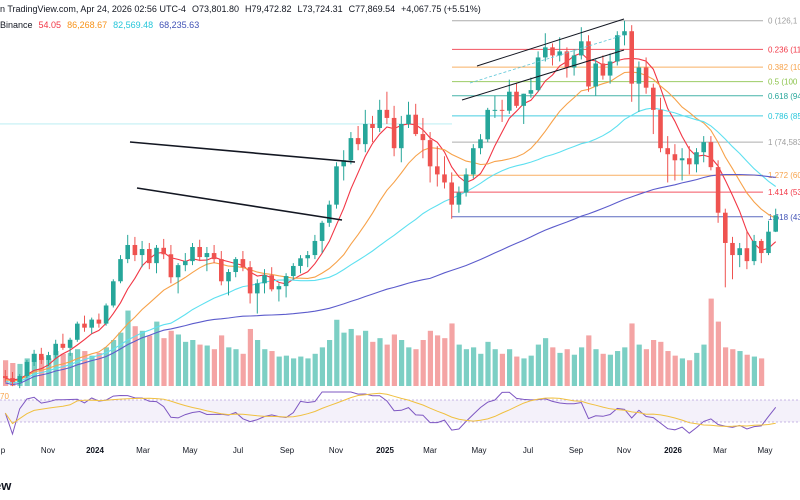 This screenshot has height=500, width=800. What do you see at coordinates (673, 450) in the screenshot?
I see `x-axis-tick-label: 2026` at bounding box center [673, 450].